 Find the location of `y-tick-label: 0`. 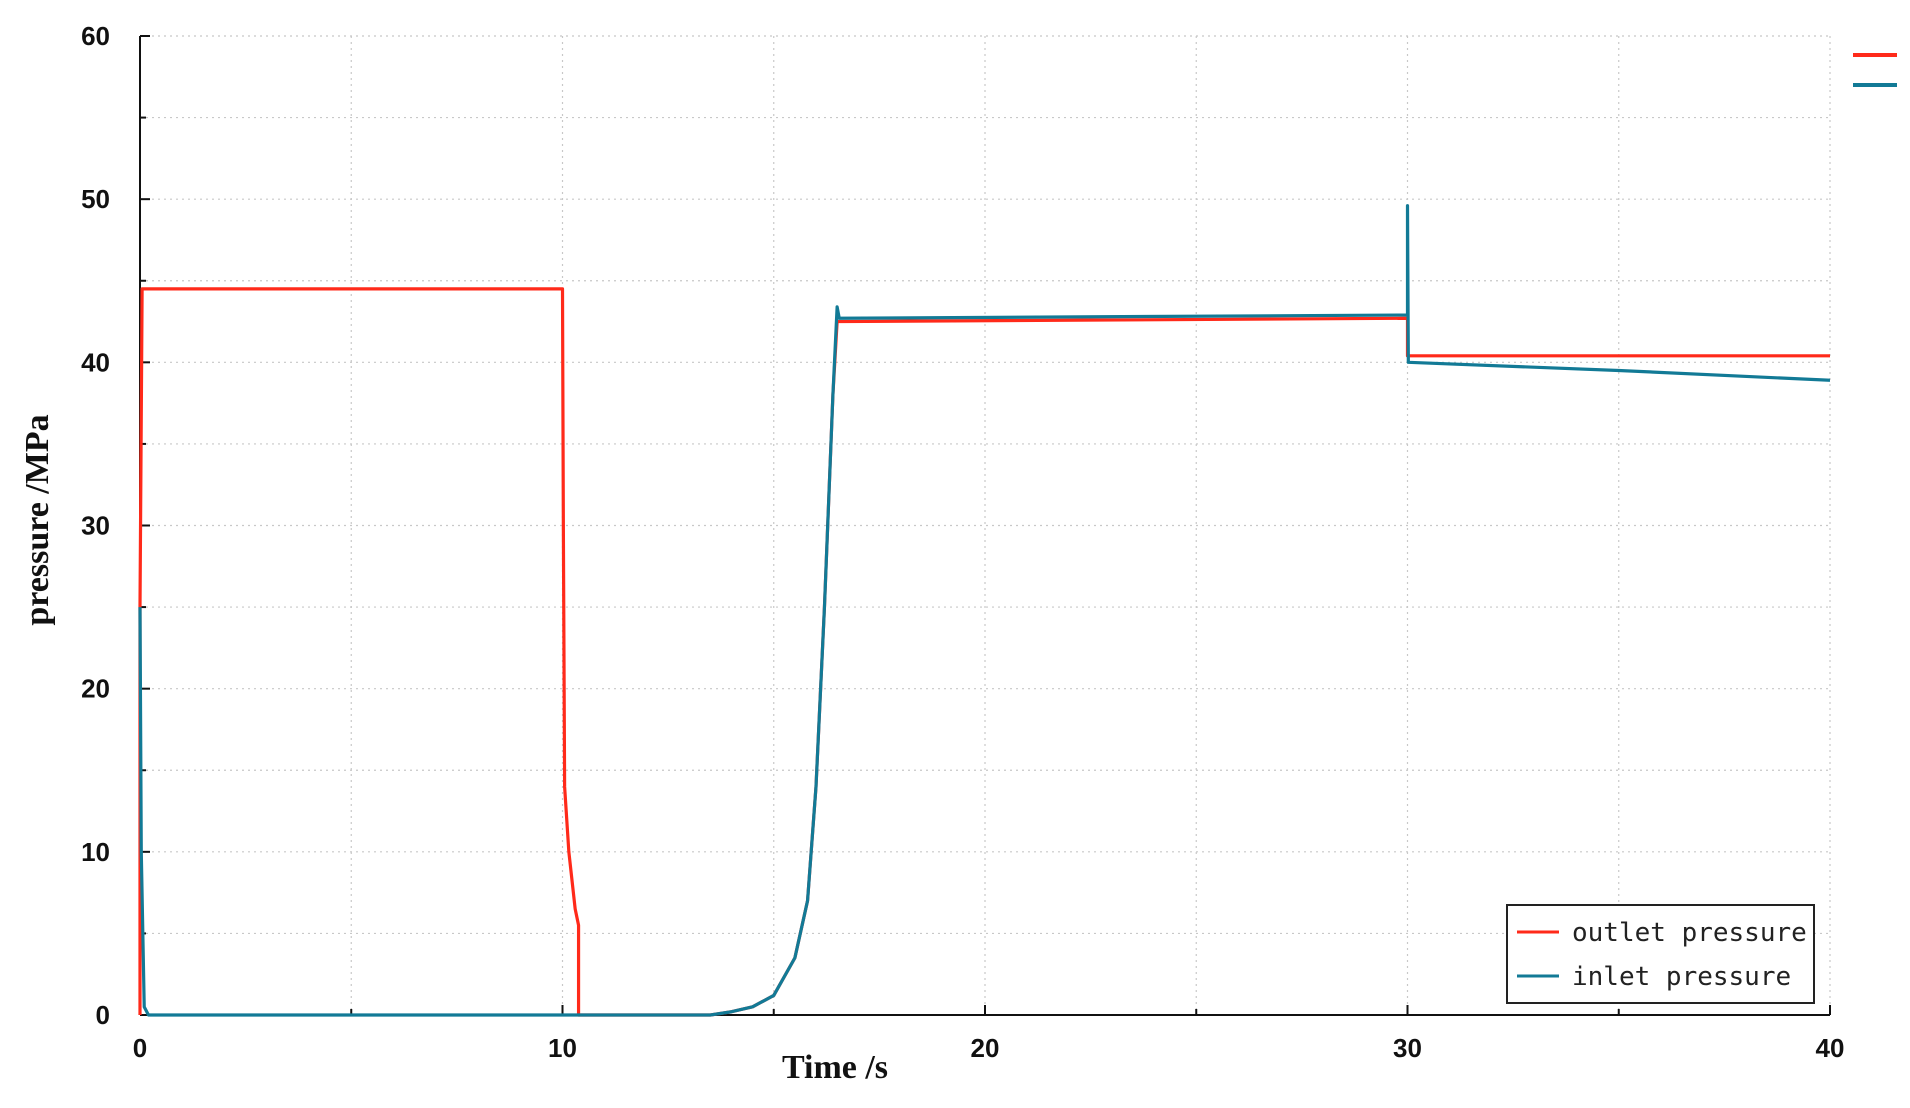

y-tick-label: 0 is located at coordinates (103, 1015).